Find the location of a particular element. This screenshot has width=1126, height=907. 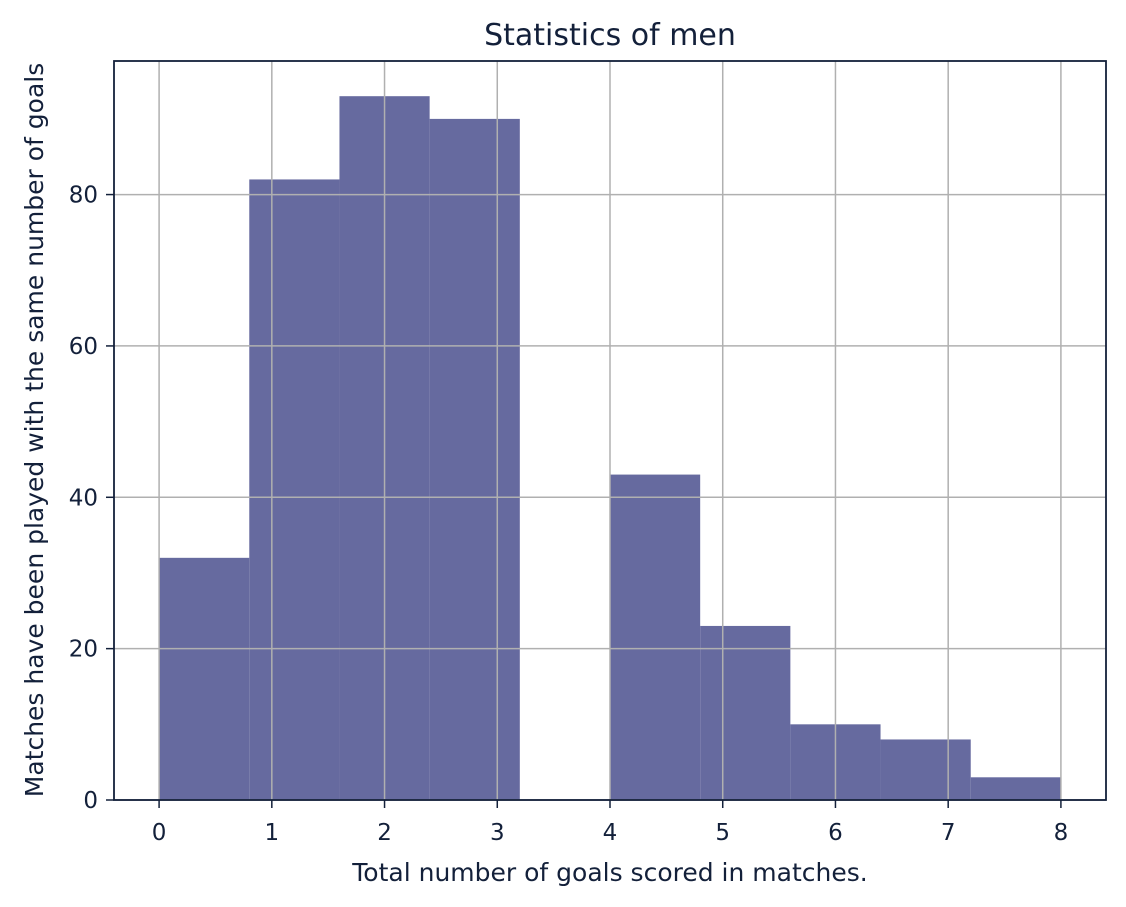

x-tick-label: 3 is located at coordinates (497, 833).